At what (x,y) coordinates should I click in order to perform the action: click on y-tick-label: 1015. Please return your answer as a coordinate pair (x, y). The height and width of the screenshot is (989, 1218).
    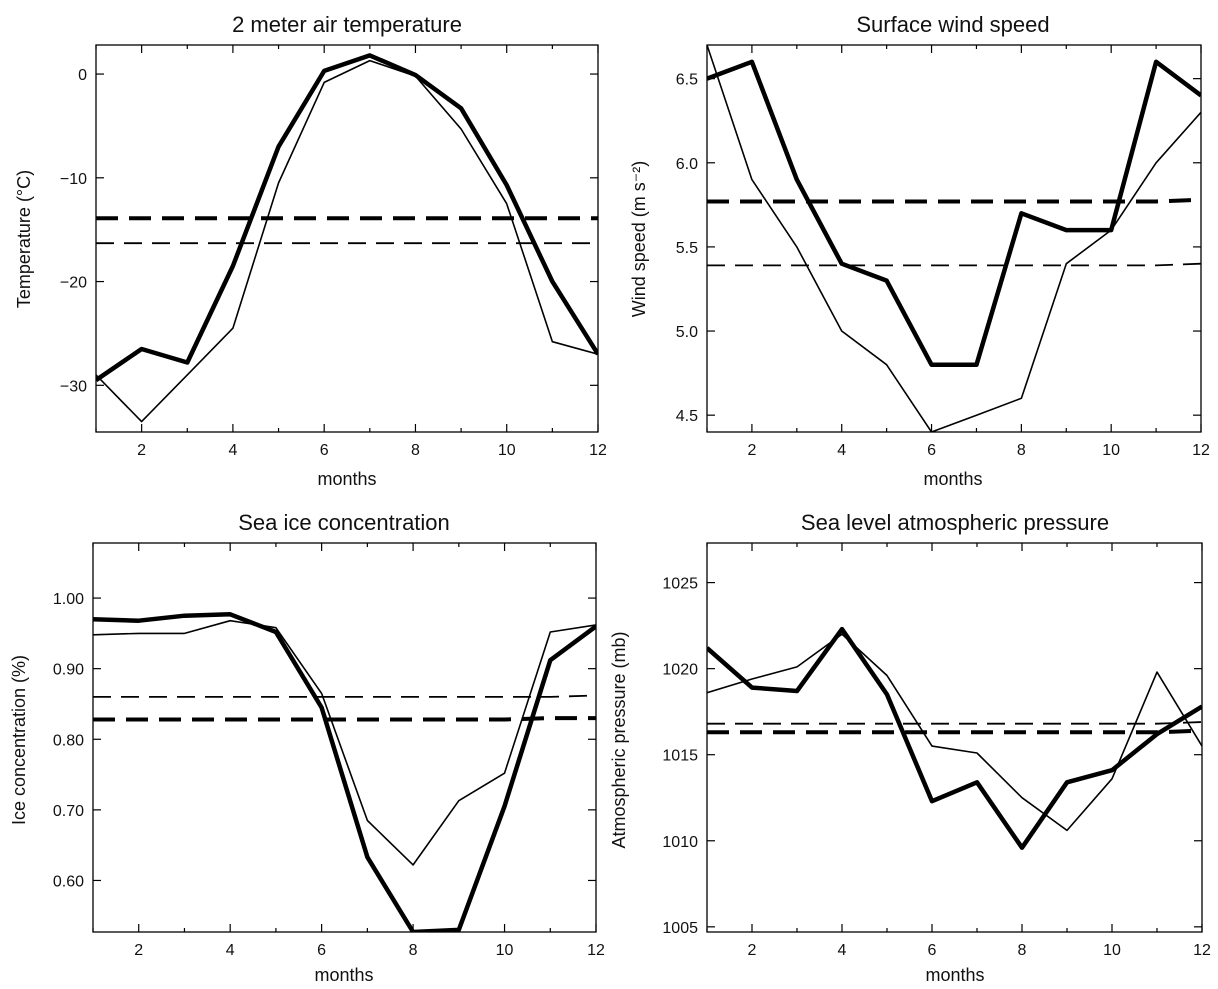
    Looking at the image, I should click on (680, 756).